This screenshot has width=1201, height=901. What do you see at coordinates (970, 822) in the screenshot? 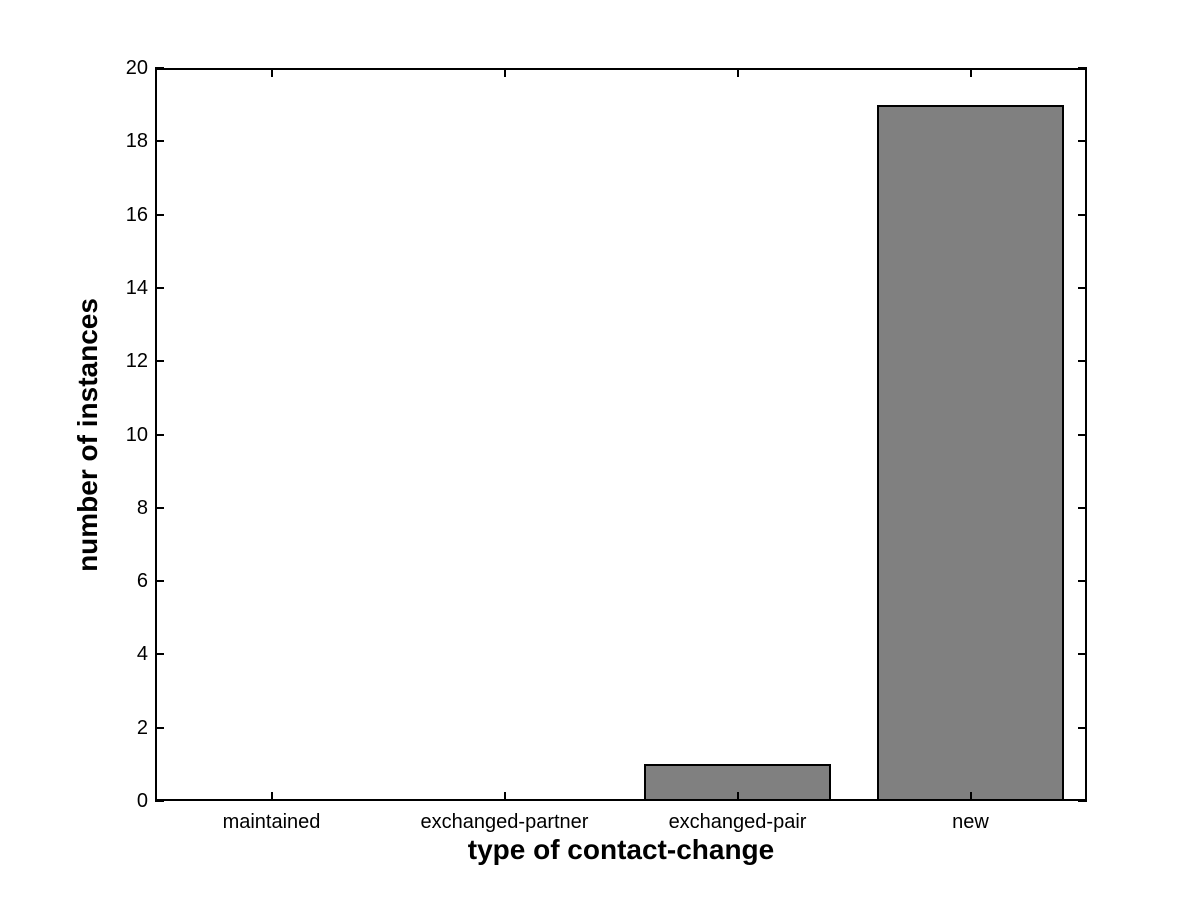
I see `x-tick-label: new` at bounding box center [970, 822].